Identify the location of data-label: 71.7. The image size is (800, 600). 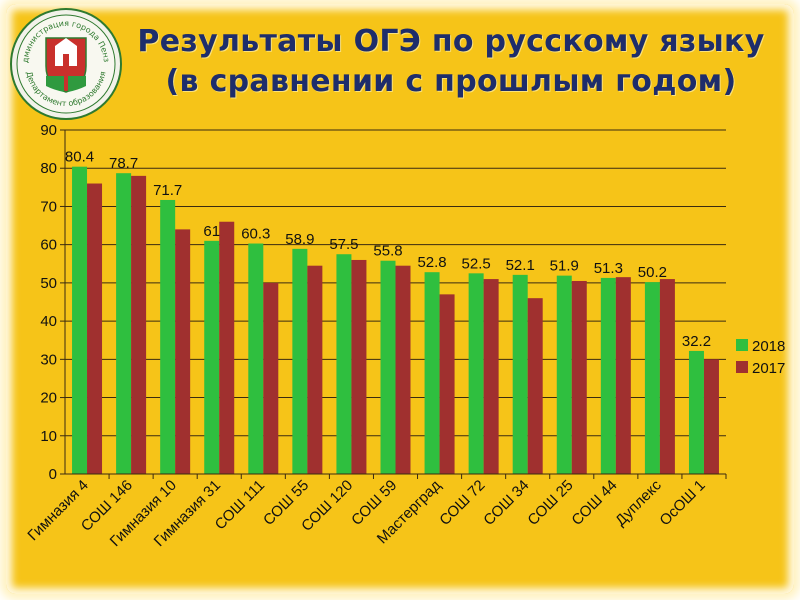
(167, 190).